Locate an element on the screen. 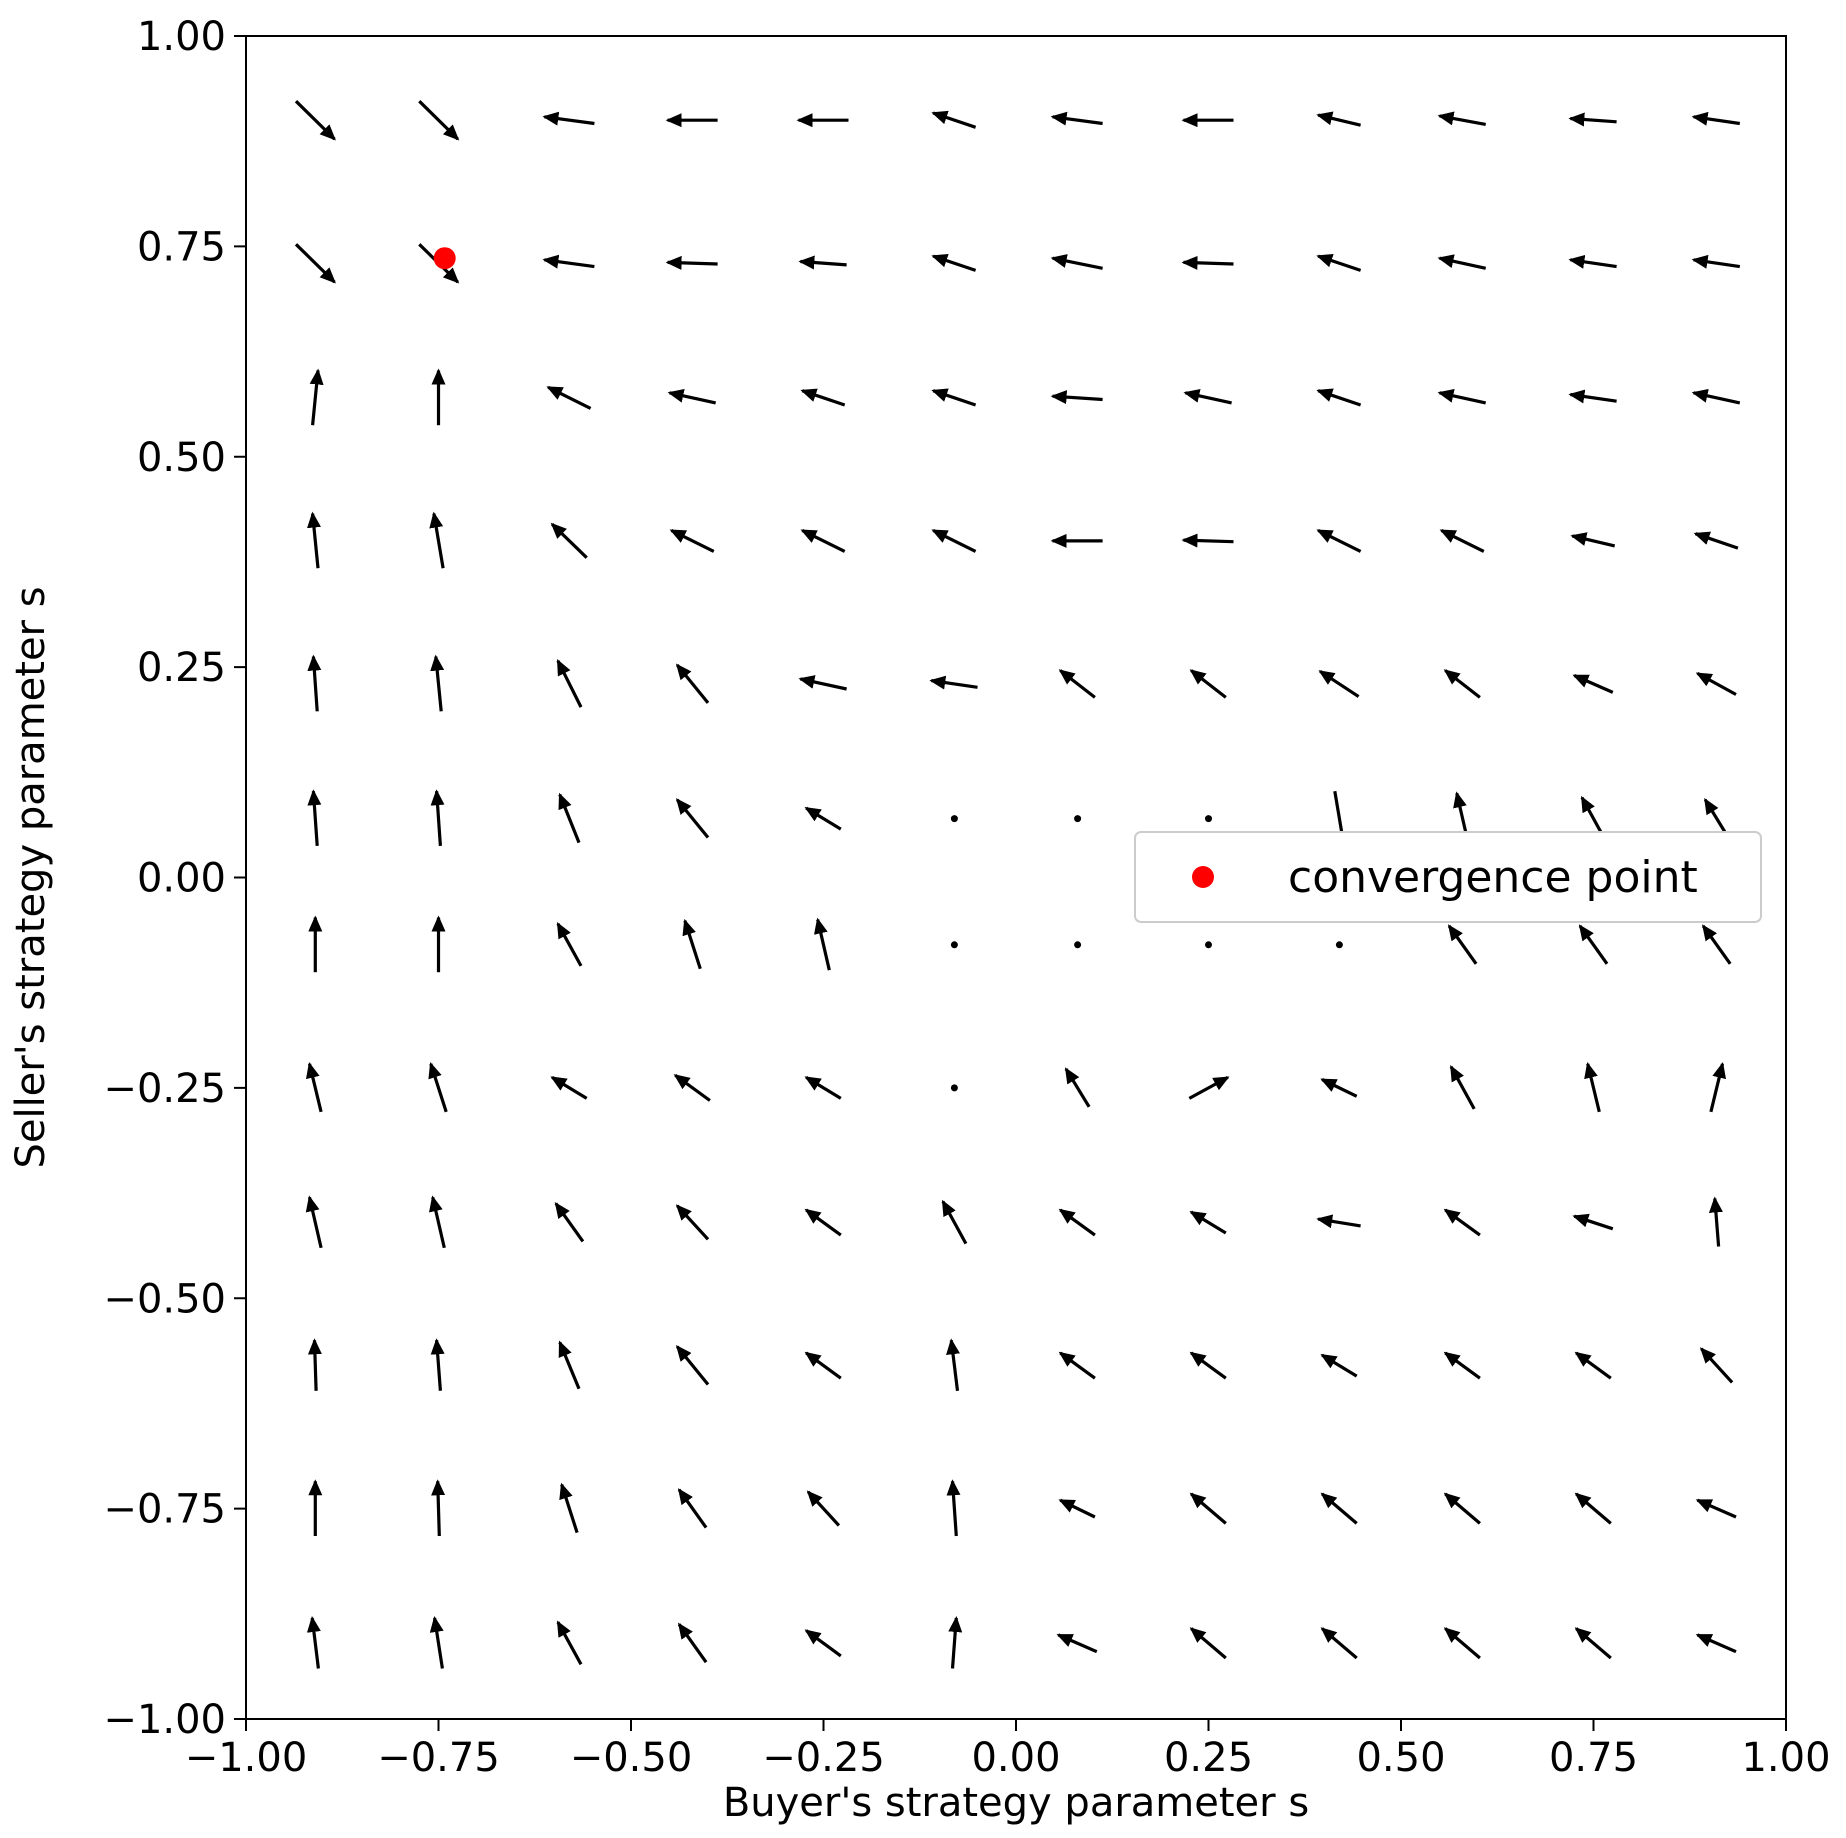 The height and width of the screenshot is (1838, 1846). y-axis-ticks: −1.00 −0.75 −0.50 −0.25 0.00 0.25 0.50 0.75 1.00 is located at coordinates (174, 878).